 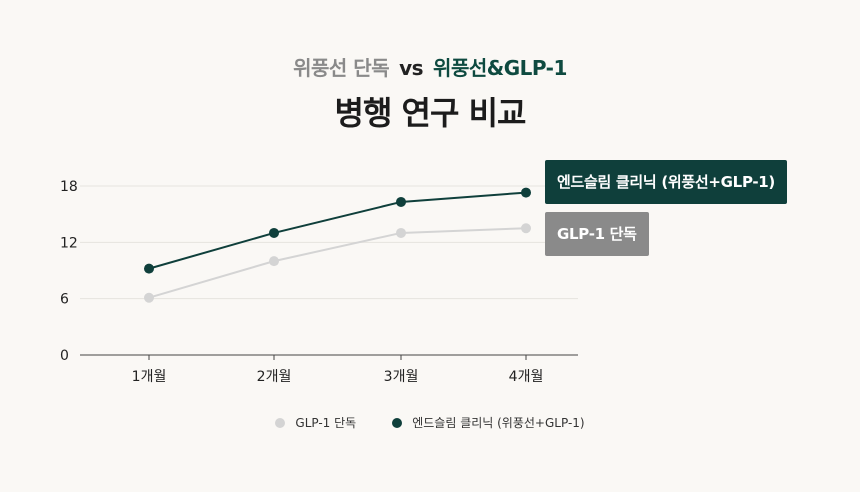 What do you see at coordinates (274, 377) in the screenshot?
I see `x-tick-label: 2개월` at bounding box center [274, 377].